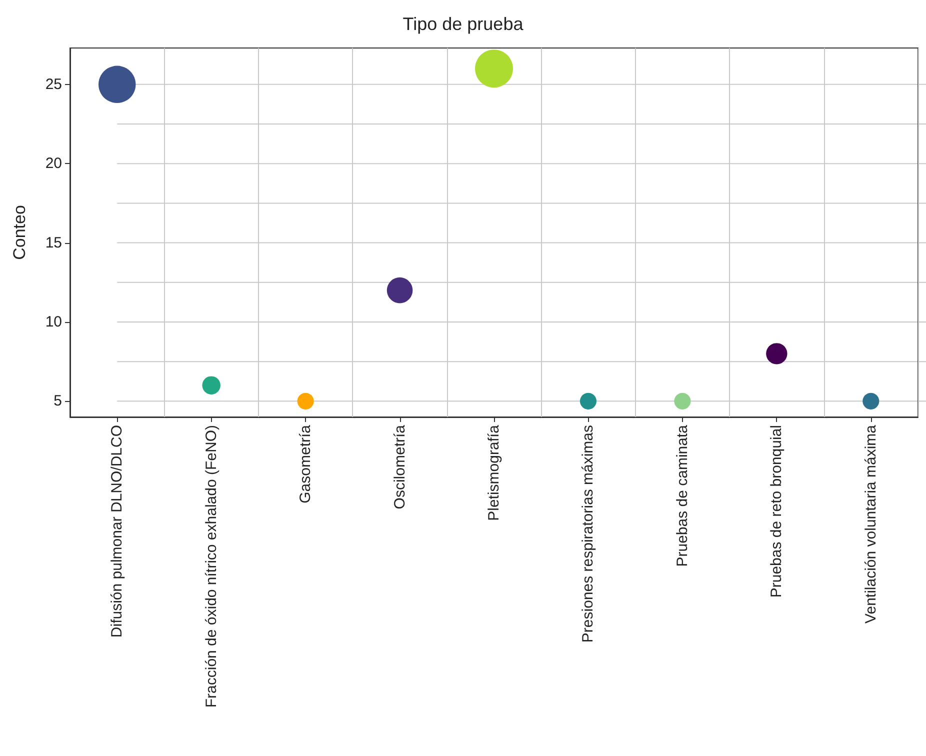 This screenshot has height=756, width=926. I want to click on x-tick-label: Oscilometría, so click(399, 467).